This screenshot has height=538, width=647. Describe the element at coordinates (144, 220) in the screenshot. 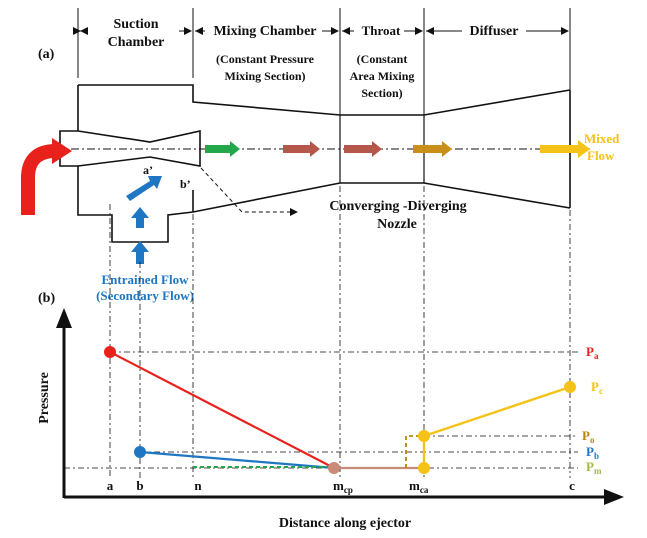

I see `secondary-flow-arrows` at that location.